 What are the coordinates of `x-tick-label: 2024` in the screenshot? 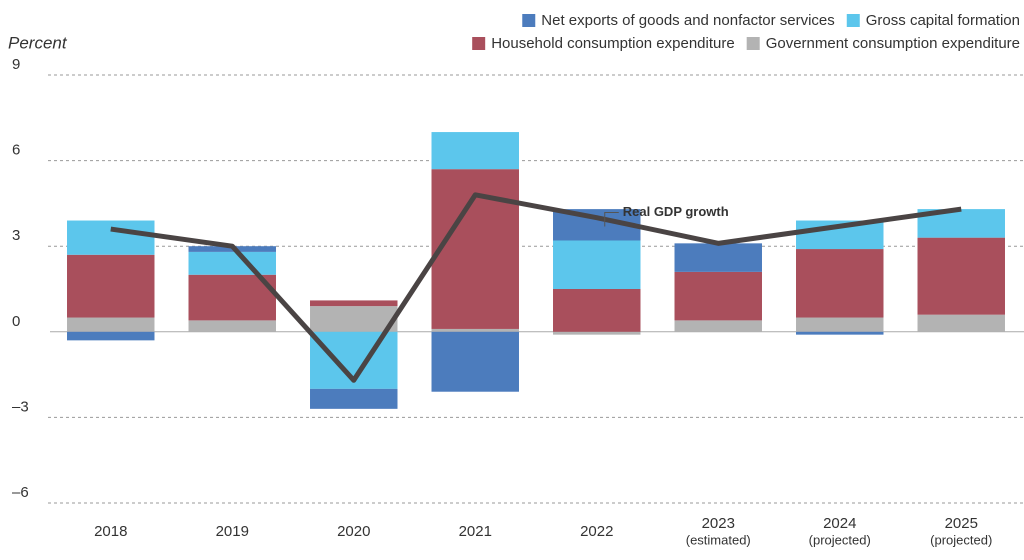 It's located at (839, 523).